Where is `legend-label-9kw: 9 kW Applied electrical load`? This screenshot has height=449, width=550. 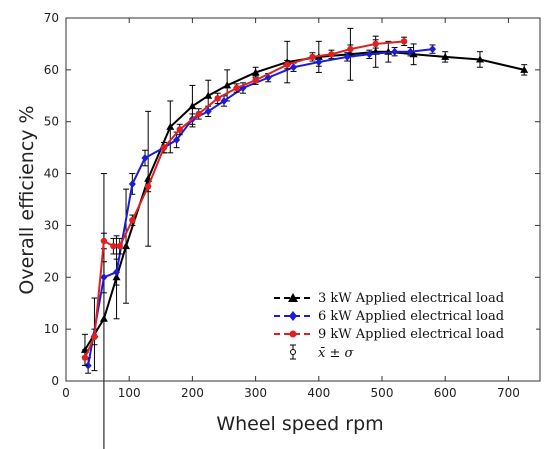
legend-label-9kw: 9 kW Applied electrical load is located at coordinates (411, 334).